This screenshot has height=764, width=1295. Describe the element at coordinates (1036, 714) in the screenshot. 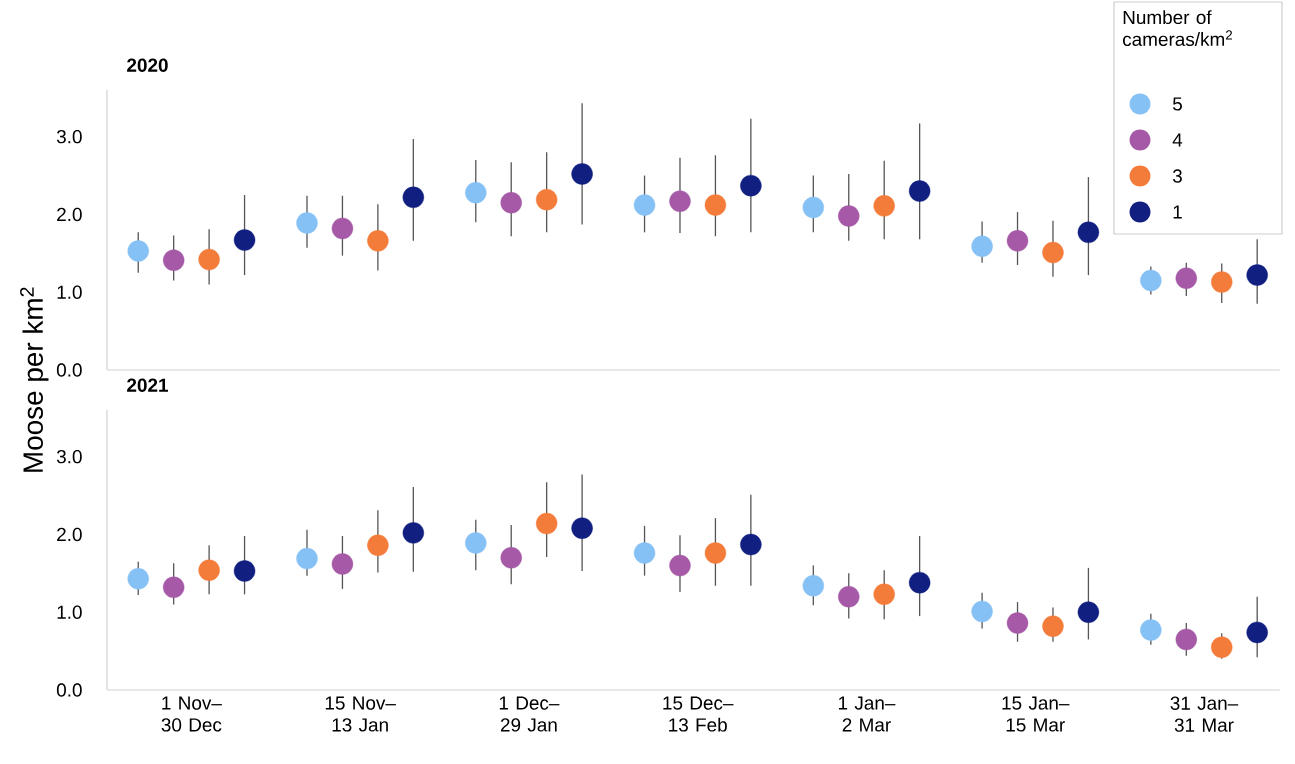

I see `x-tick-label: 15 Jan– 15 Mar` at that location.